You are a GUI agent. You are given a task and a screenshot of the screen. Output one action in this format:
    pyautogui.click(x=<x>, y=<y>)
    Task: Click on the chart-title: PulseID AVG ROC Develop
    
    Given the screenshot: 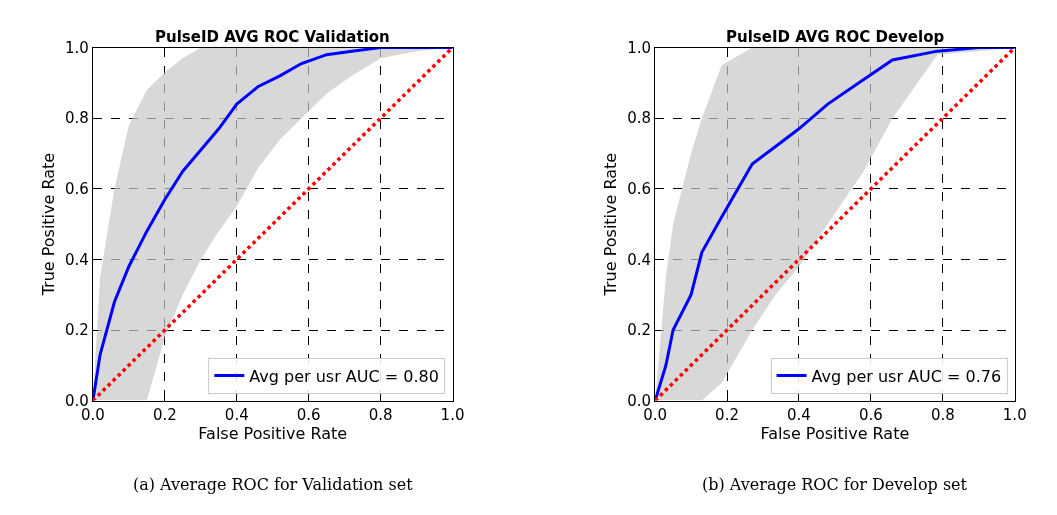 What is the action you would take?
    pyautogui.click(x=835, y=37)
    